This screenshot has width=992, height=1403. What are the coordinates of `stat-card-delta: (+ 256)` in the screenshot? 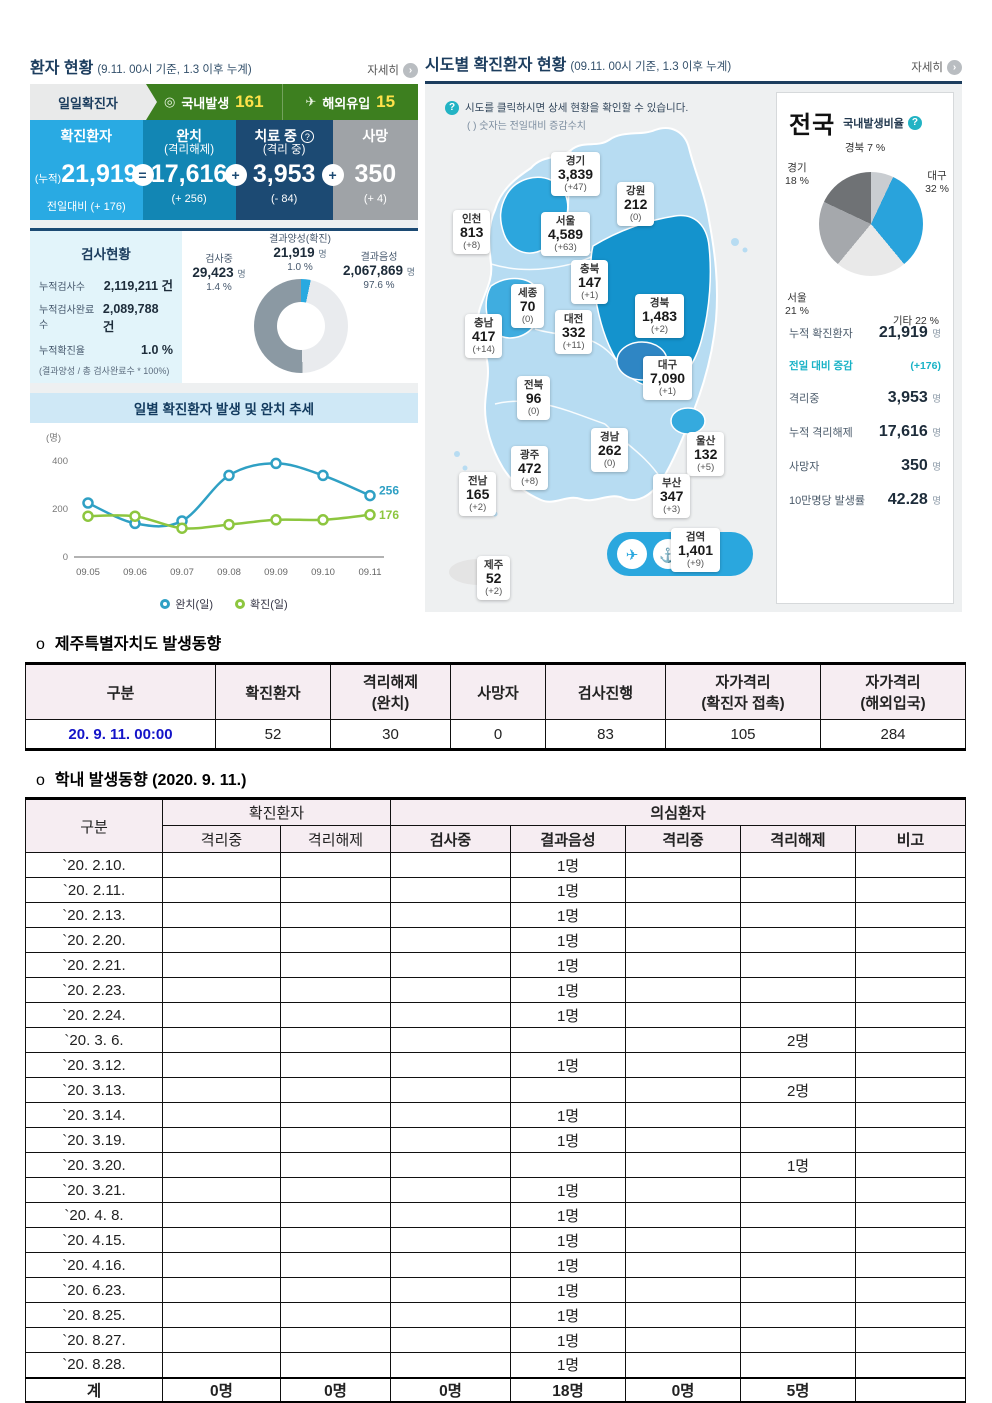 It's located at (189, 199).